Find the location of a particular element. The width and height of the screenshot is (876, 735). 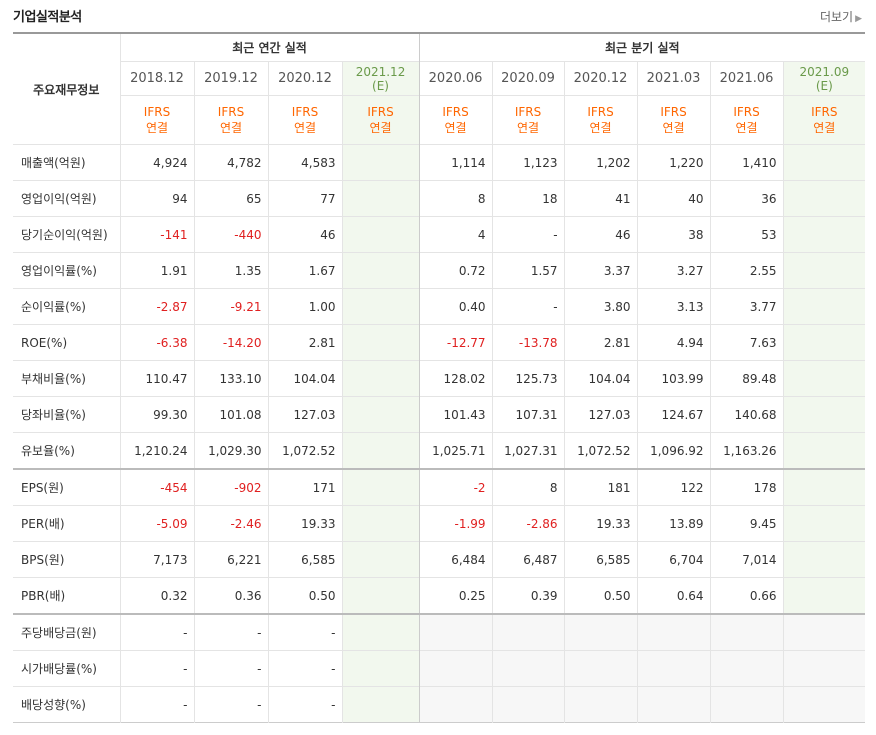

table-cell: 4.94 is located at coordinates (673, 342).